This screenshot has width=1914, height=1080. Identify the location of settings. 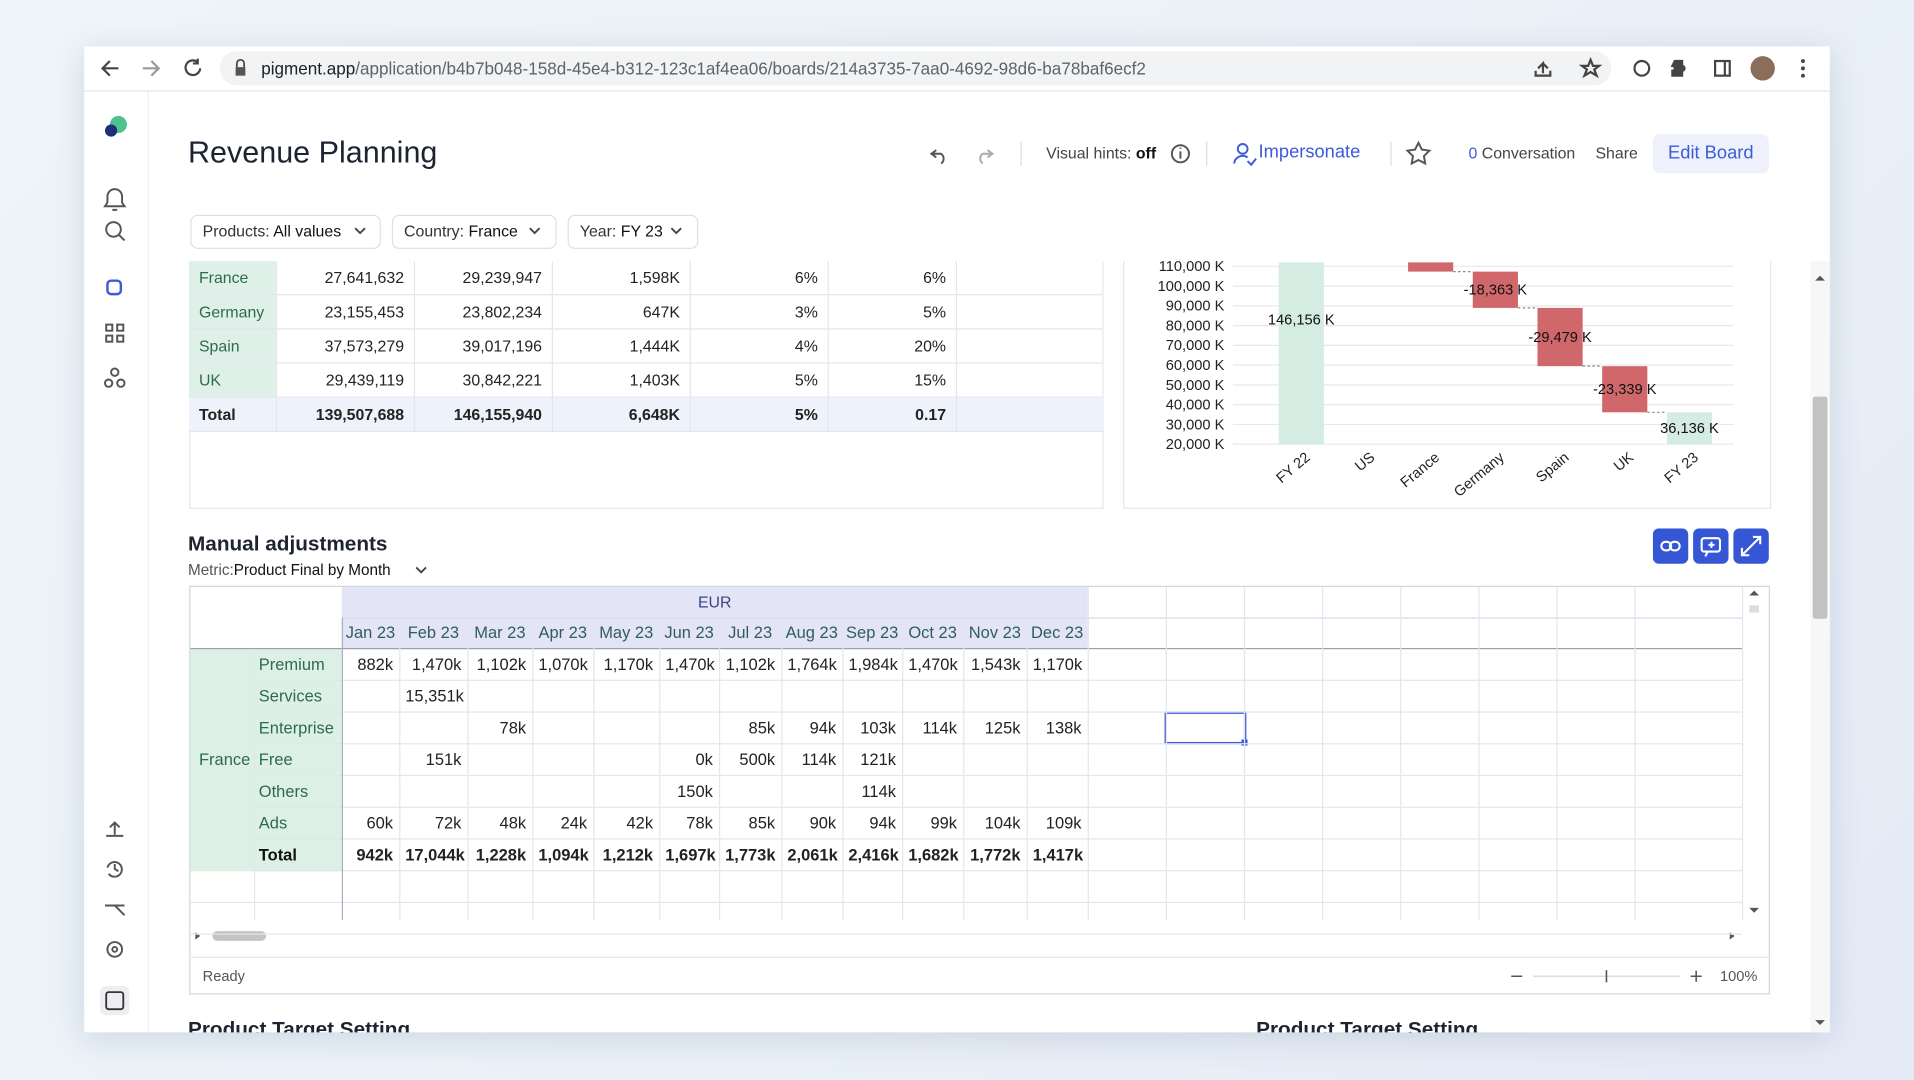
(115, 949).